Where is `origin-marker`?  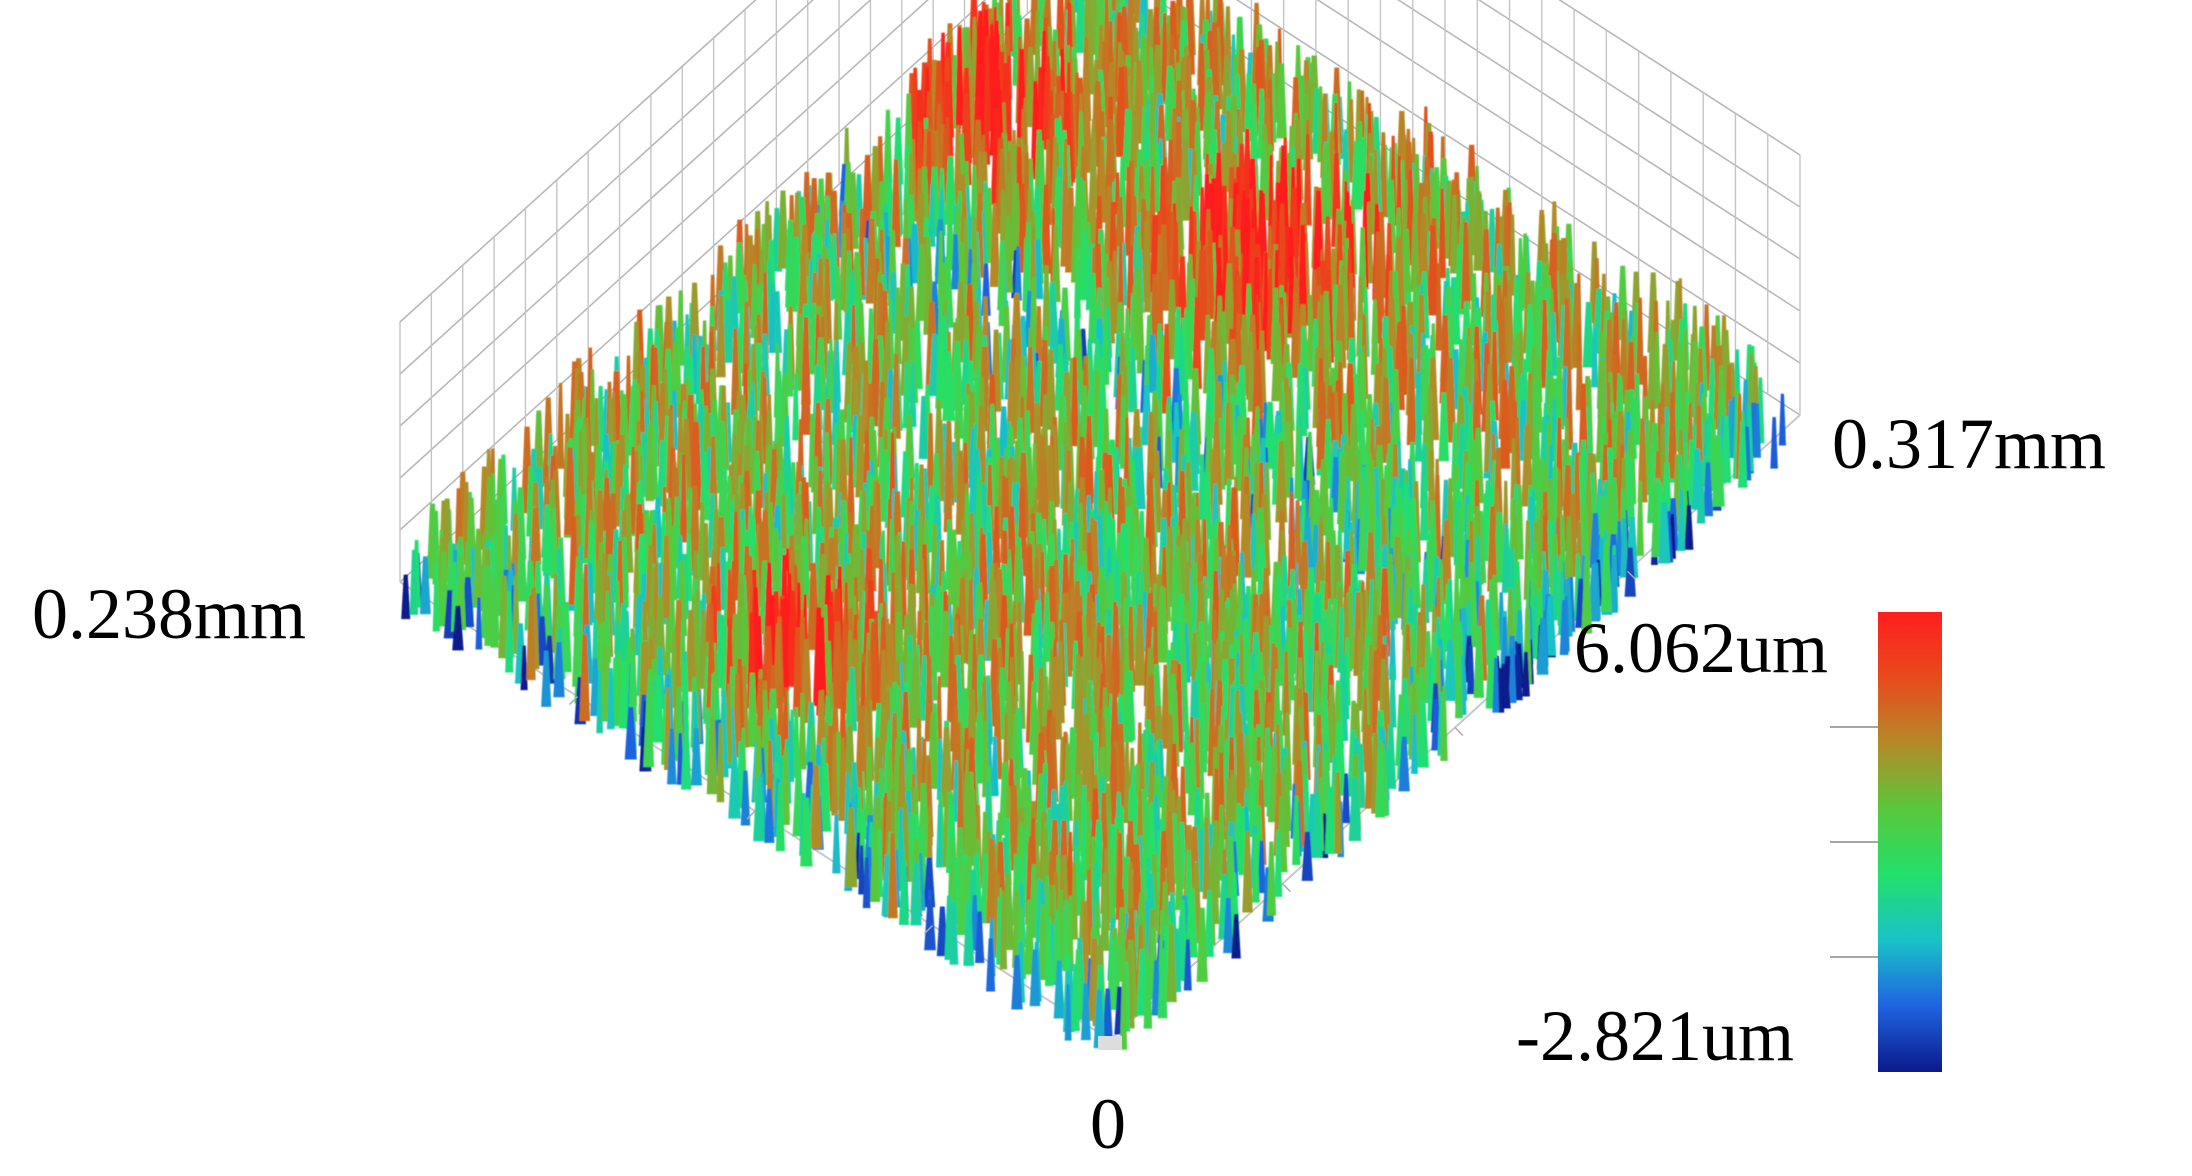
origin-marker is located at coordinates (1110, 1043).